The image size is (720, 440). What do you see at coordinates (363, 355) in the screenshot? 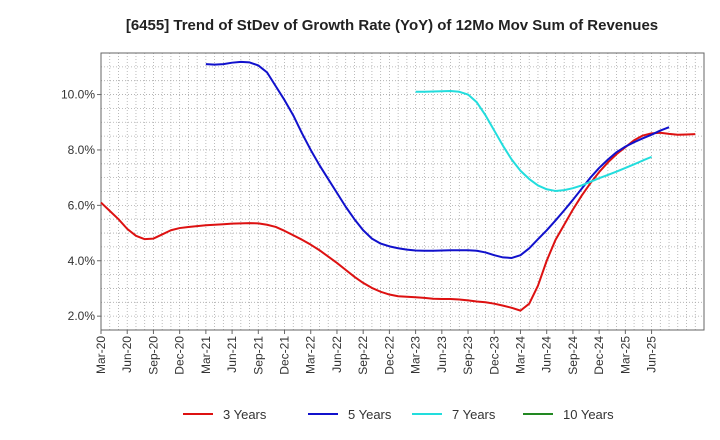
I see `x-tick-label: Sep-22` at bounding box center [363, 355].